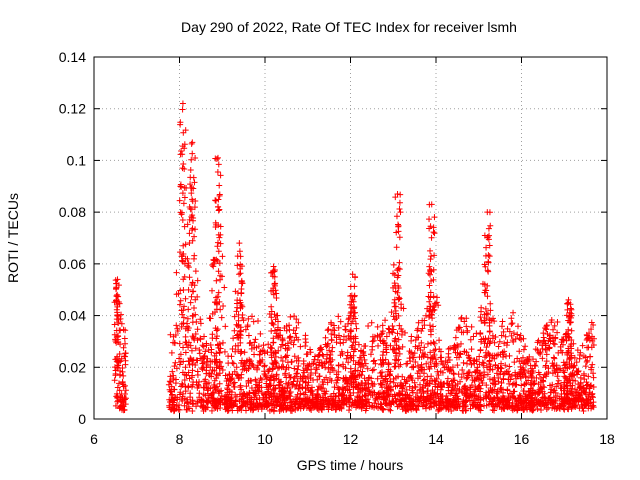  What do you see at coordinates (72, 57) in the screenshot?
I see `y-tick-label: 0.14` at bounding box center [72, 57].